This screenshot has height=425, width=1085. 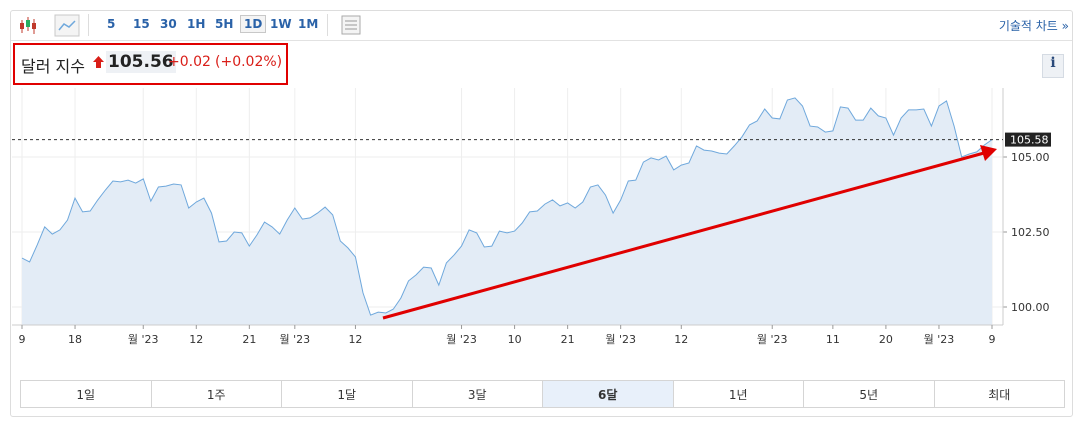 What do you see at coordinates (608, 394) in the screenshot?
I see `range-button: 6달` at bounding box center [608, 394].